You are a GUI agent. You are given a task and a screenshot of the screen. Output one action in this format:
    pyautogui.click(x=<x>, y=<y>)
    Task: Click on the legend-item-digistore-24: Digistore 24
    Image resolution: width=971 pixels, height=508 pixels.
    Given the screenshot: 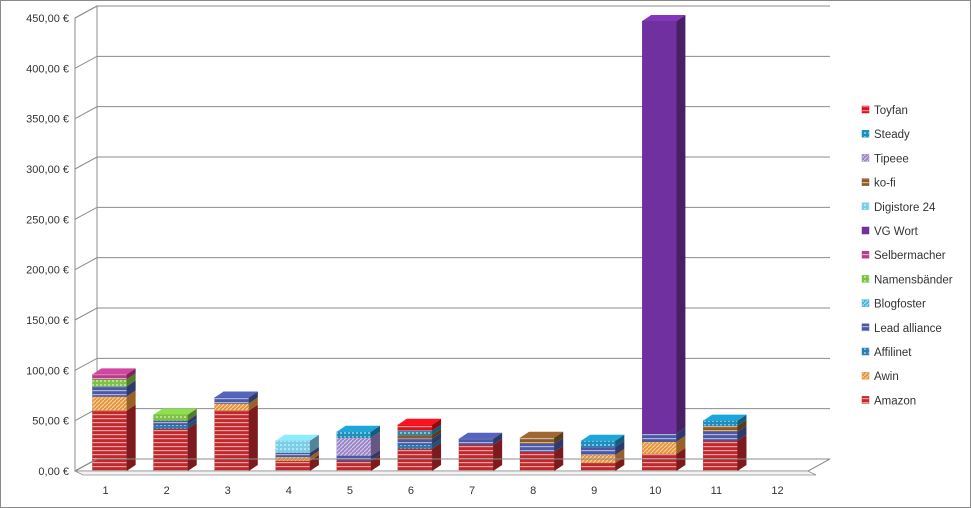 What is the action you would take?
    pyautogui.click(x=898, y=208)
    